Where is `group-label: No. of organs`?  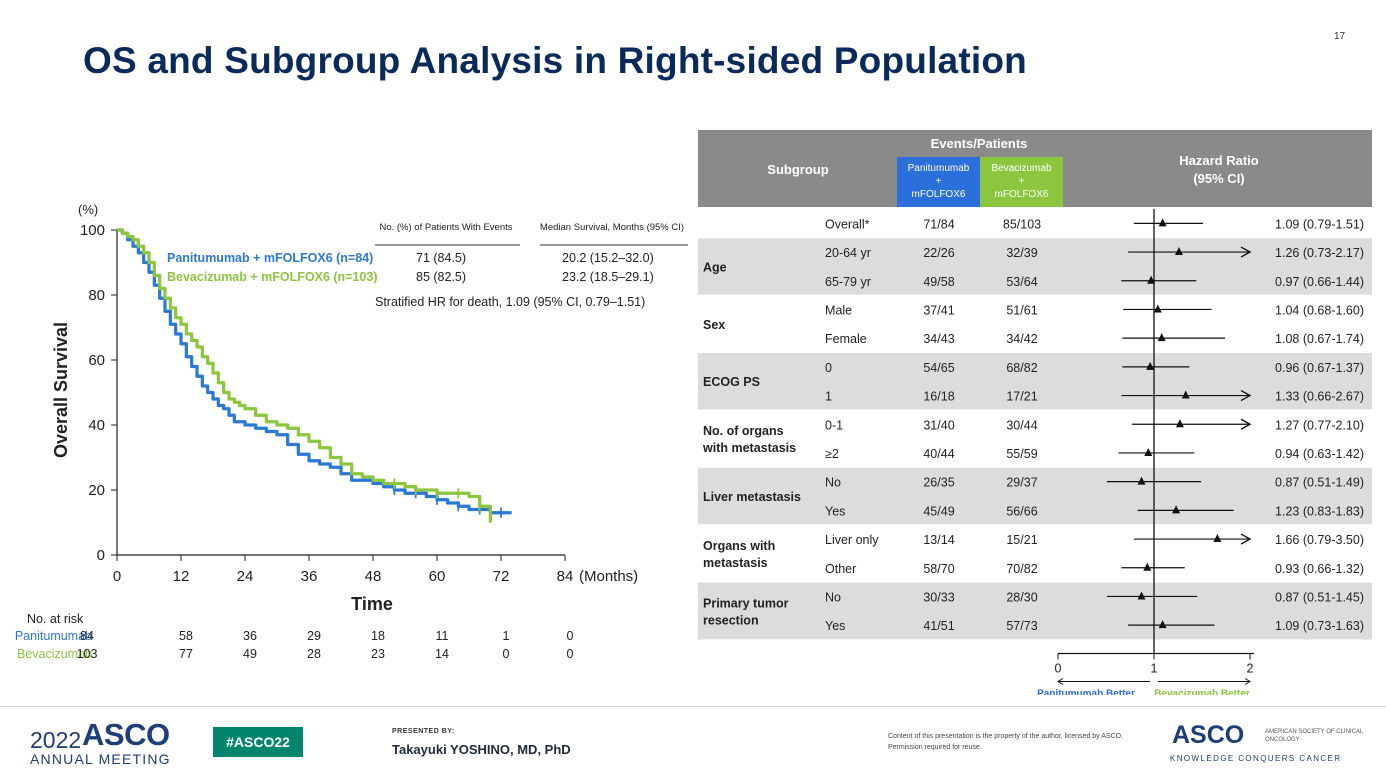
group-label: No. of organs is located at coordinates (743, 431).